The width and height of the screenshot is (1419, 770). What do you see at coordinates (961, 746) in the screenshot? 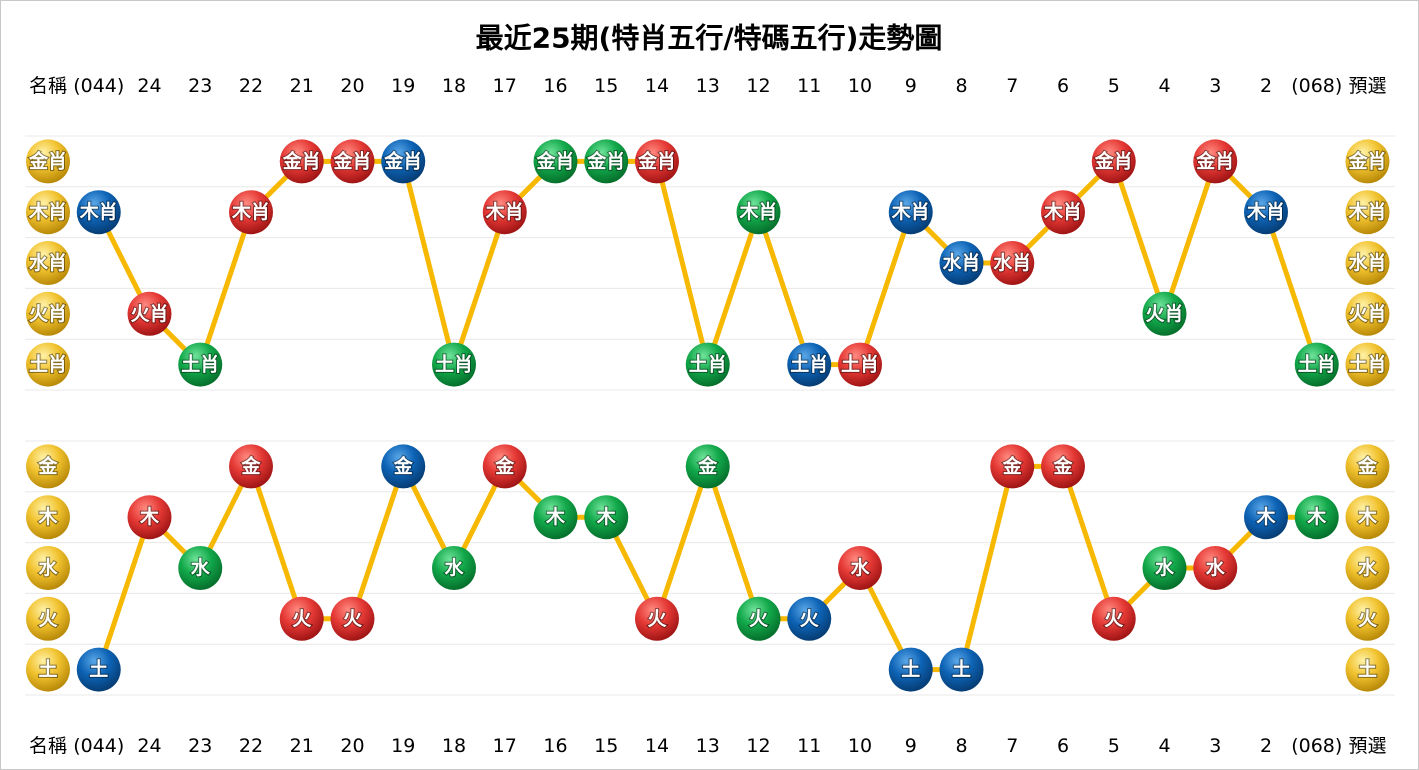
I see `column-footer: 8` at bounding box center [961, 746].